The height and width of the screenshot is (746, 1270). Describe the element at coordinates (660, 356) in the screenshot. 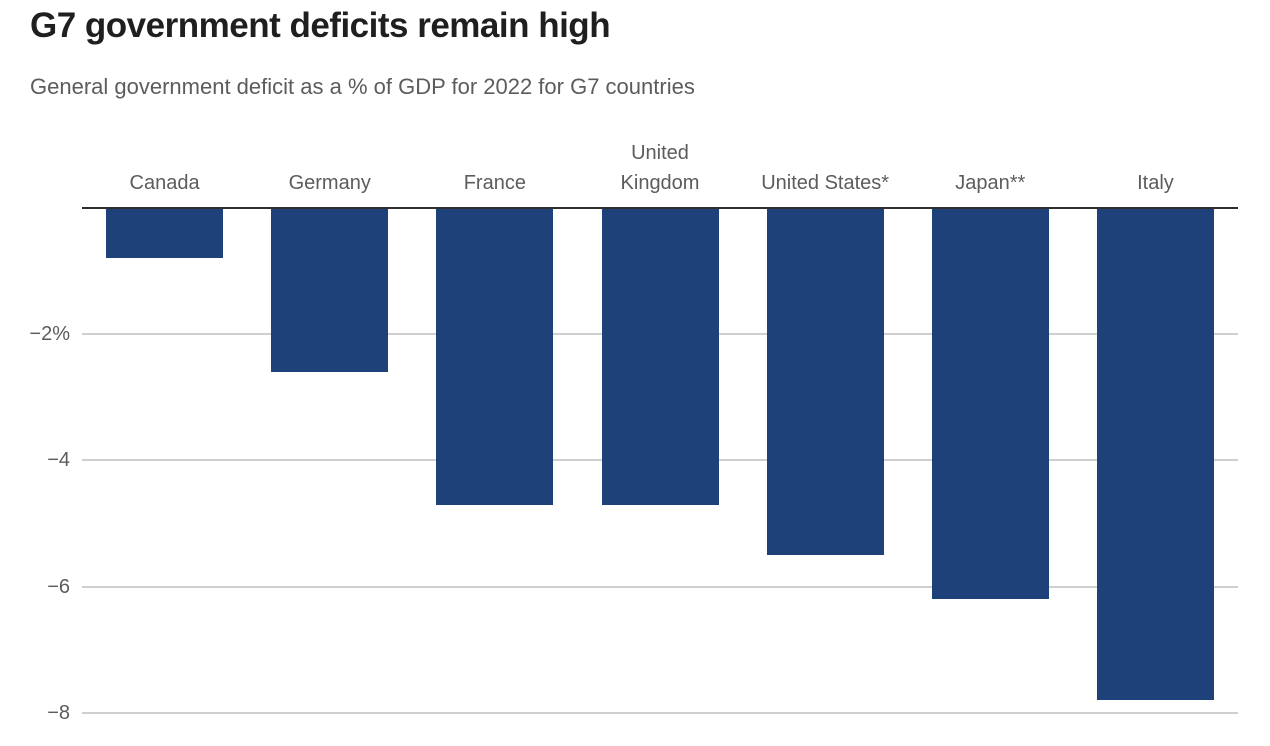

I see `bar-united-kingdom` at that location.